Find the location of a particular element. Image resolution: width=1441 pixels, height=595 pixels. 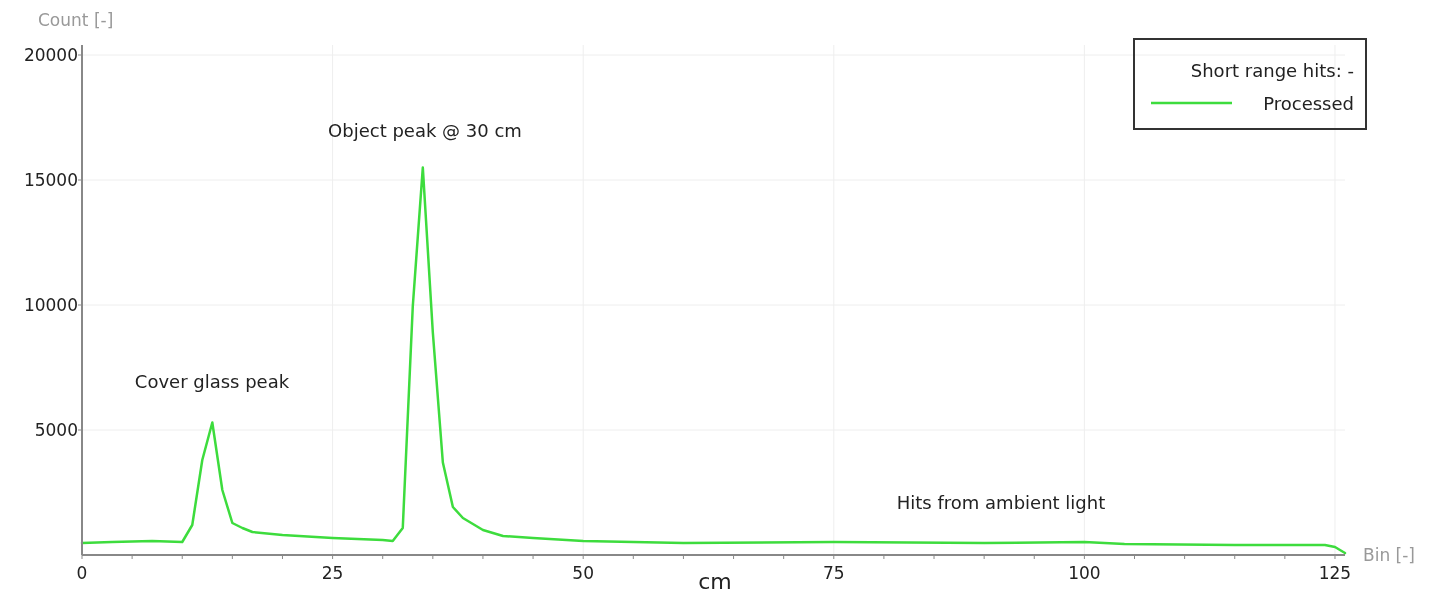

legend-label: Processed is located at coordinates (1308, 103).